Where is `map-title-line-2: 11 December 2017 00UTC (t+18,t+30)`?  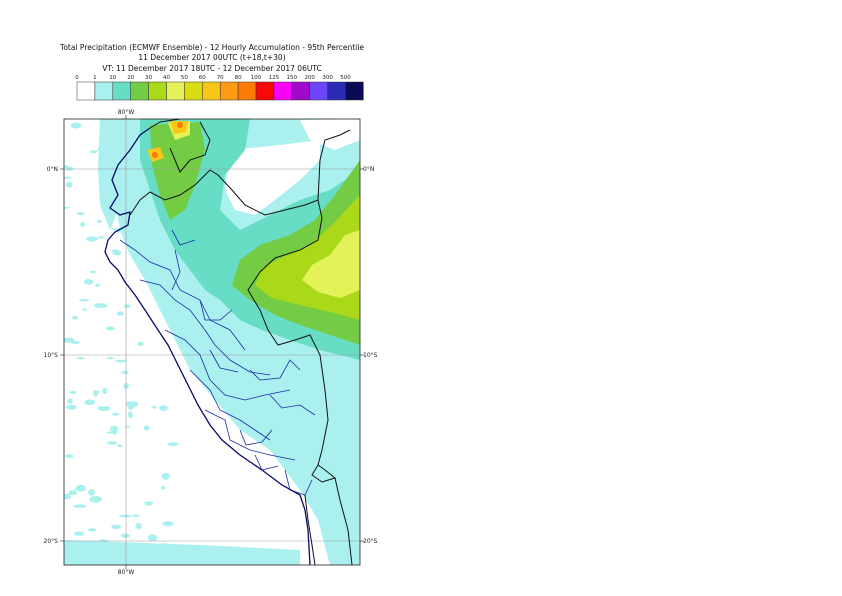 map-title-line-2: 11 December 2017 00UTC (t+18,t+30) is located at coordinates (212, 57).